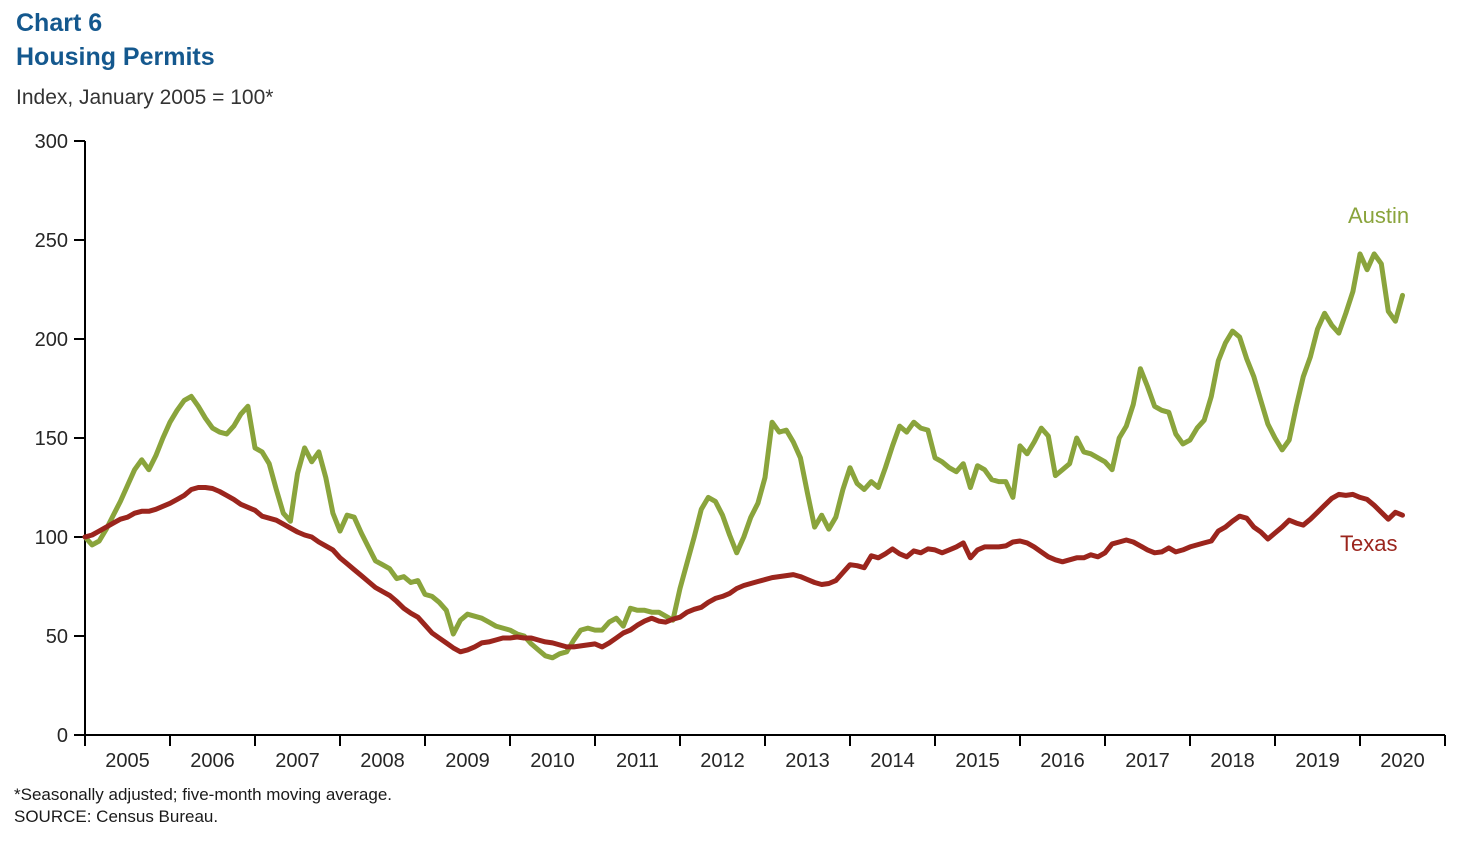 The width and height of the screenshot is (1481, 844). What do you see at coordinates (116, 816) in the screenshot?
I see `source-note: SOURCE: Census Bureau.` at bounding box center [116, 816].